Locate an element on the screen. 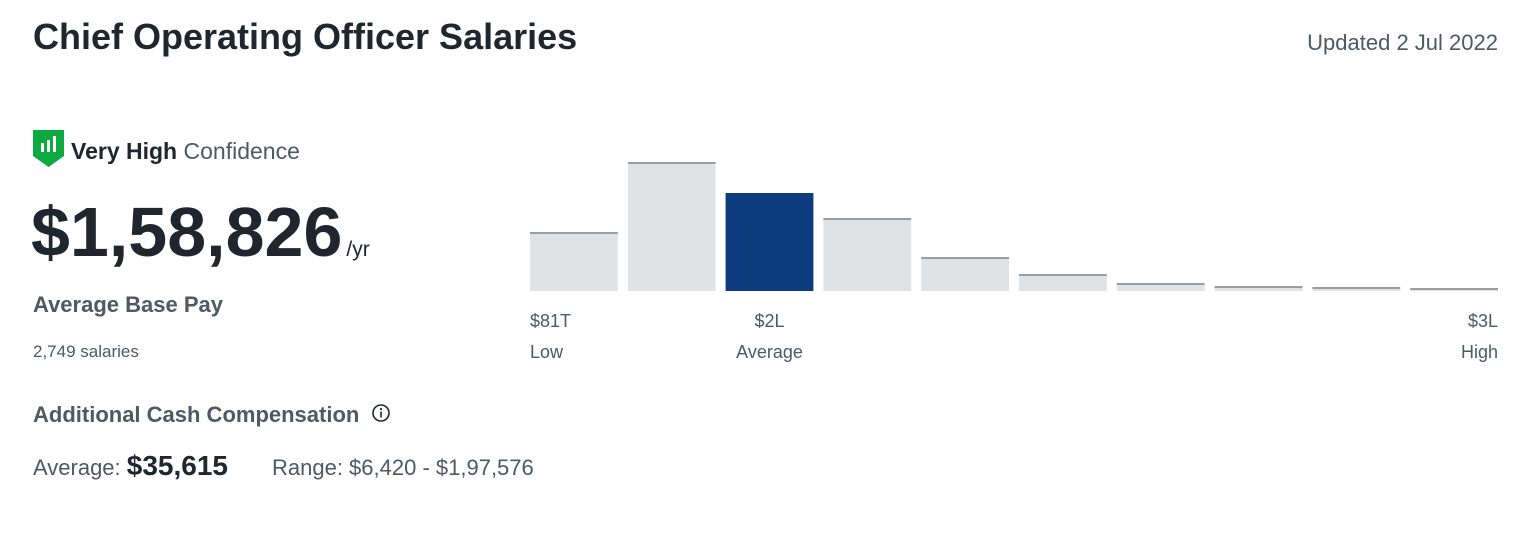 Image resolution: width=1536 pixels, height=534 pixels. bin-caption: Average is located at coordinates (769, 352).